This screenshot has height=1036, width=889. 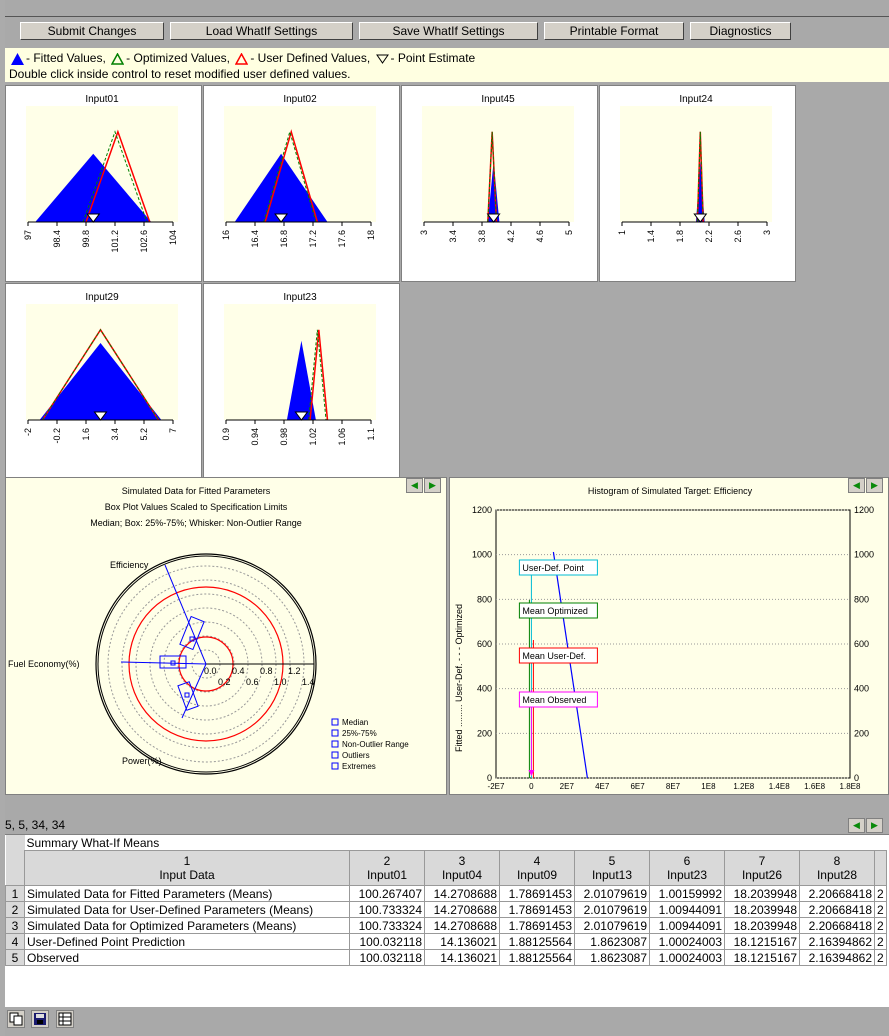 I want to click on bottom-icon-bar, so click(x=42, y=1019).